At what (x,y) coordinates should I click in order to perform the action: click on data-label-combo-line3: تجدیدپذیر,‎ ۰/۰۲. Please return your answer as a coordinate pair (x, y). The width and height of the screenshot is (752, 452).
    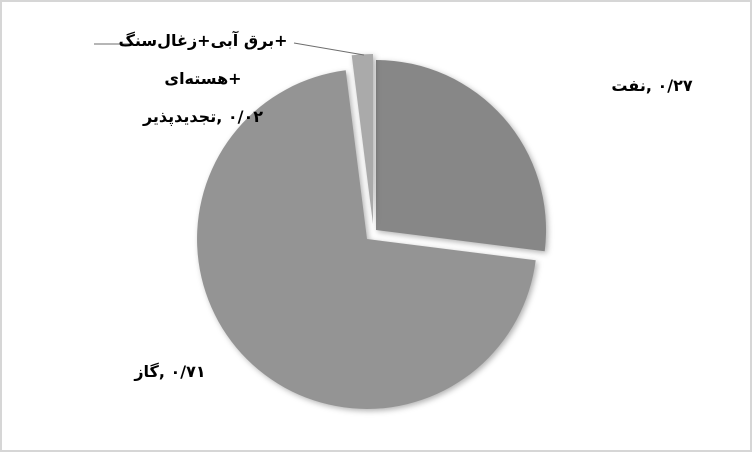
    Looking at the image, I should click on (203, 116).